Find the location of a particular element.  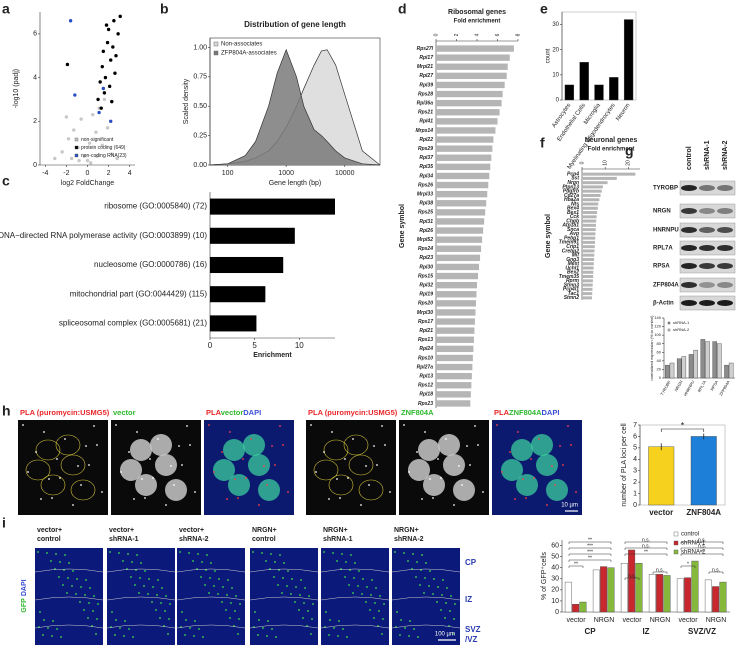

y-tick-label: 30 is located at coordinates (555, 579).